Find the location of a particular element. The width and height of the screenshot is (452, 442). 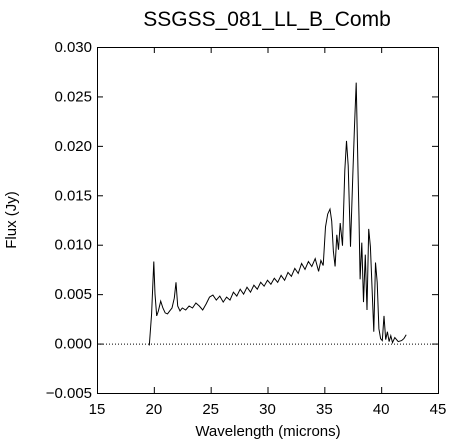

chart-title: SSGSS_081_LL_B_Comb is located at coordinates (267, 19).